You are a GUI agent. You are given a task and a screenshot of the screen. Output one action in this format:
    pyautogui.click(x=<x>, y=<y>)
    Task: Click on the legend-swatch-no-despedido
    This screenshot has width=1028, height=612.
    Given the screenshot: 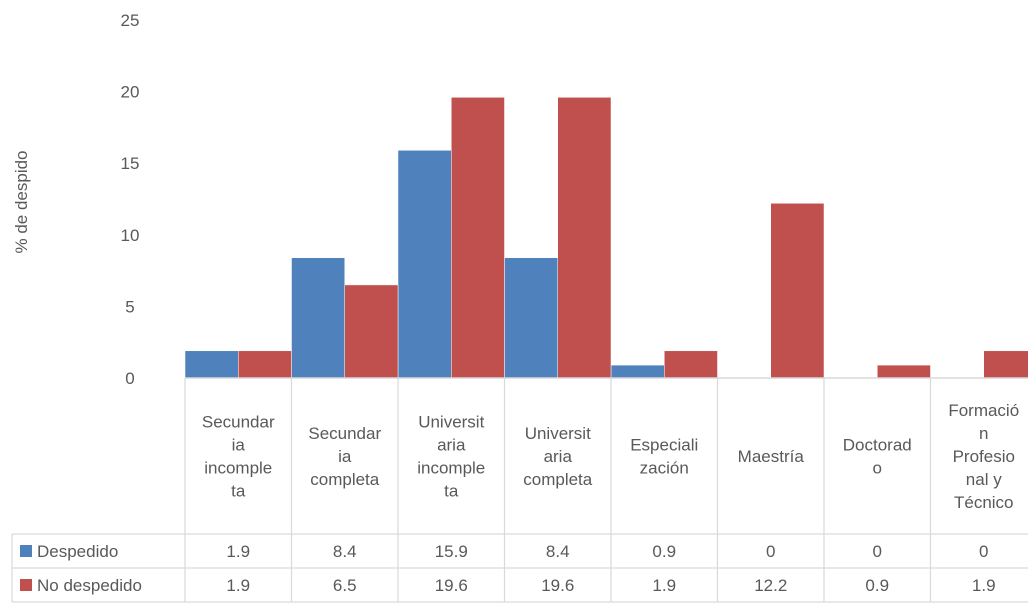 What is the action you would take?
    pyautogui.click(x=26, y=585)
    